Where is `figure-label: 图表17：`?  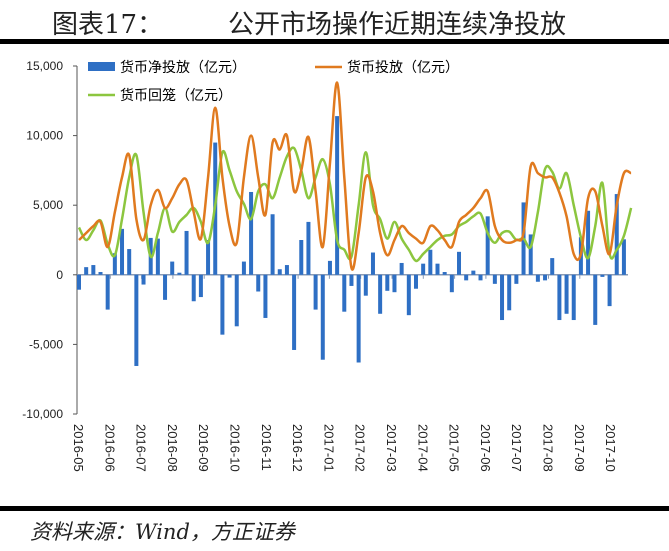 figure-label: 图表17： is located at coordinates (108, 25).